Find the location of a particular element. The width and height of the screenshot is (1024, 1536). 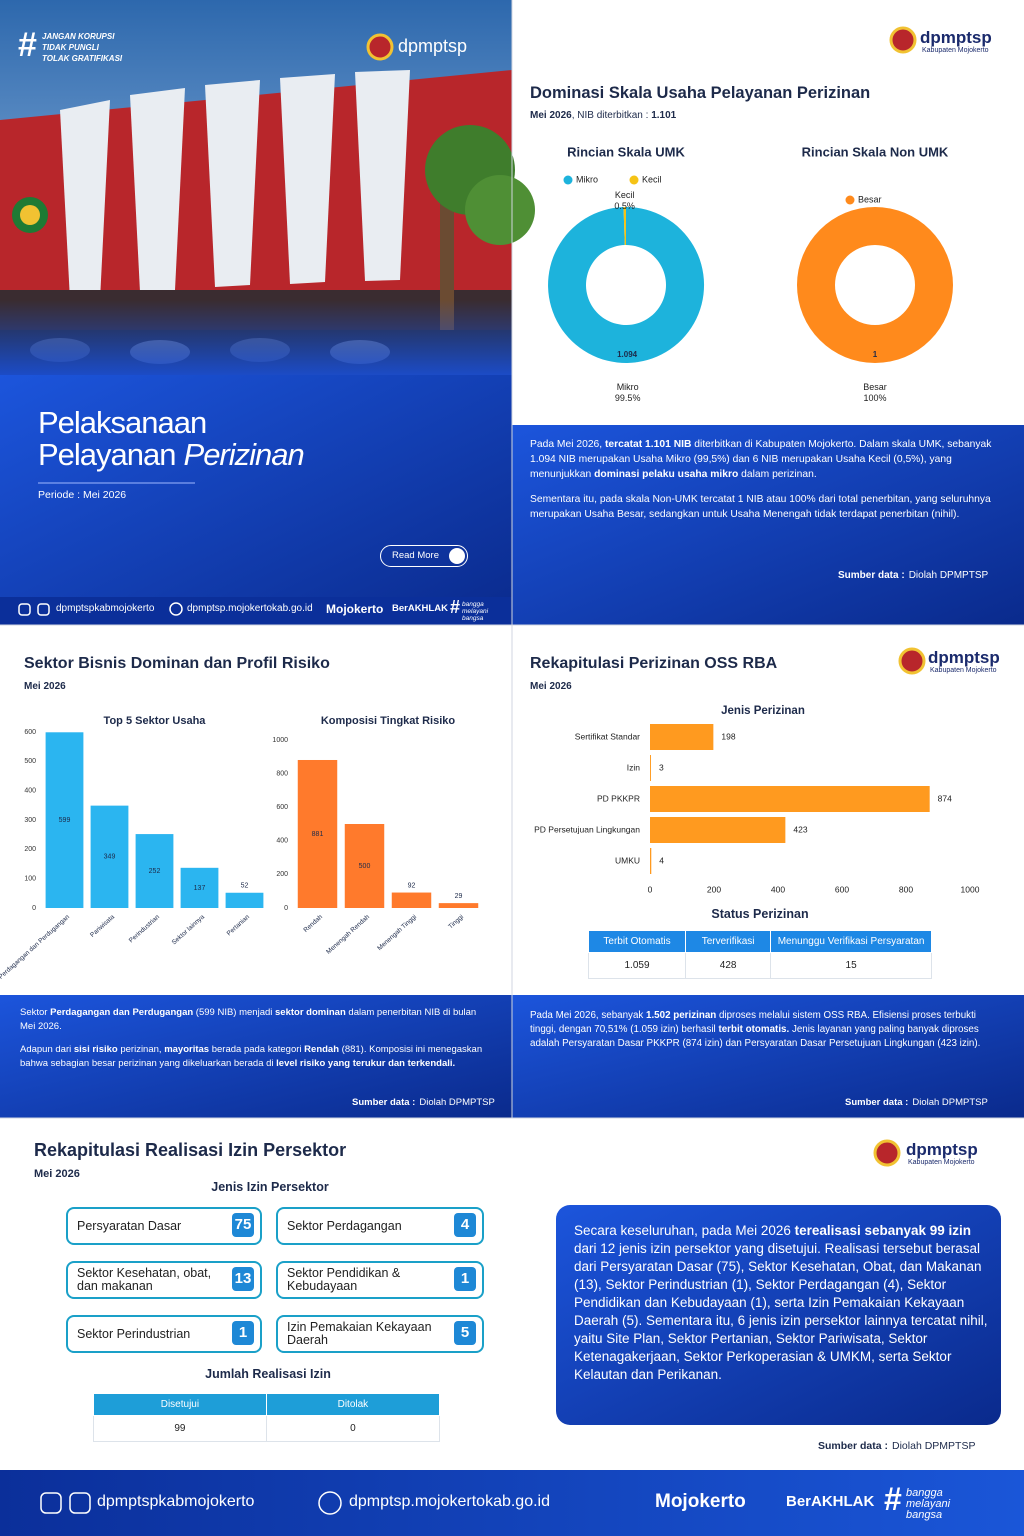

y-tick-label: 0 is located at coordinates (34, 908).